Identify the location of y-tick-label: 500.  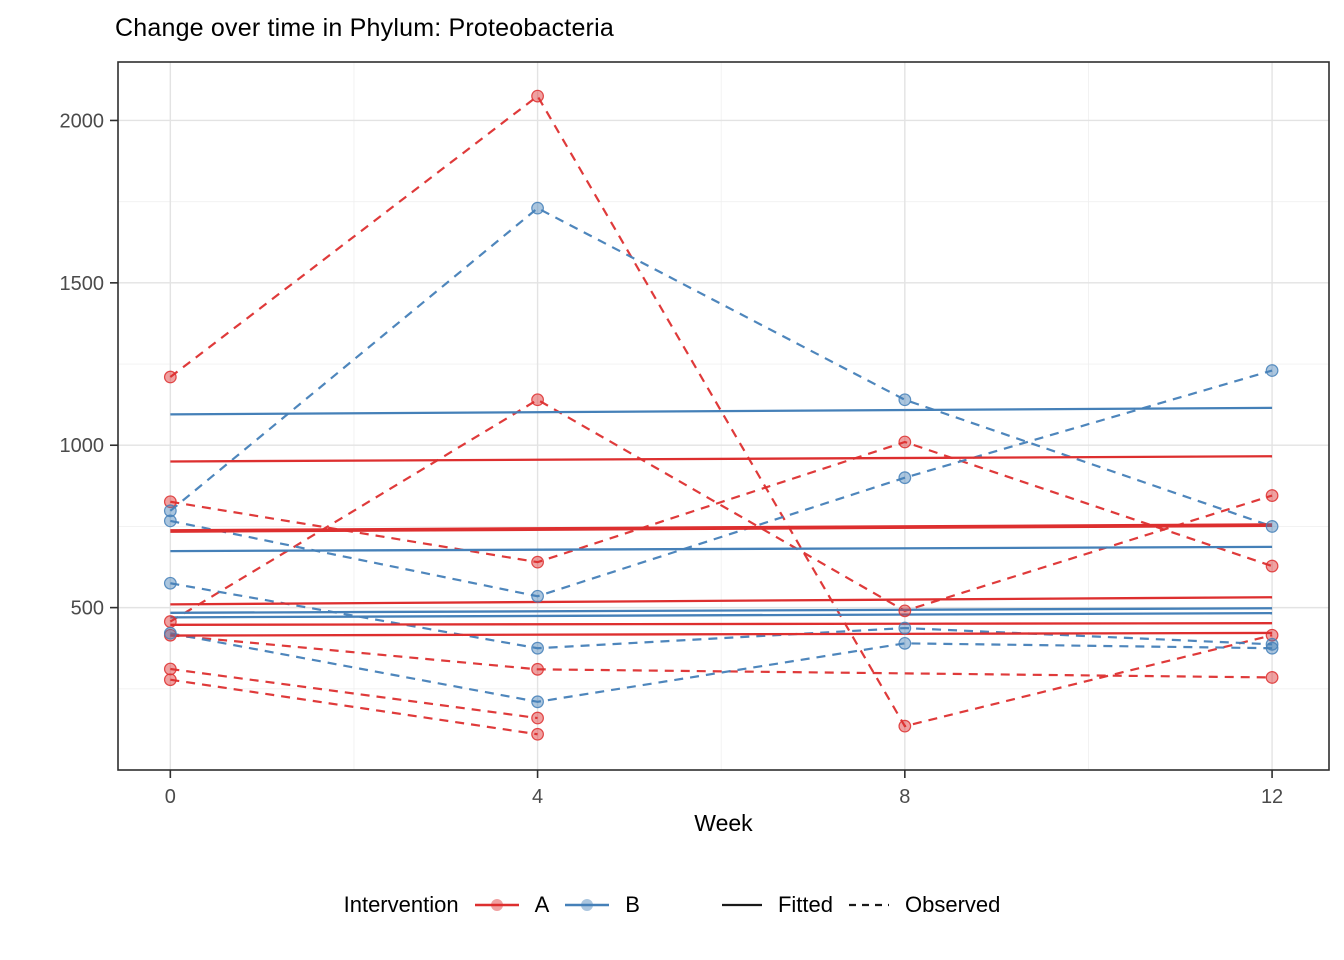
(87, 609).